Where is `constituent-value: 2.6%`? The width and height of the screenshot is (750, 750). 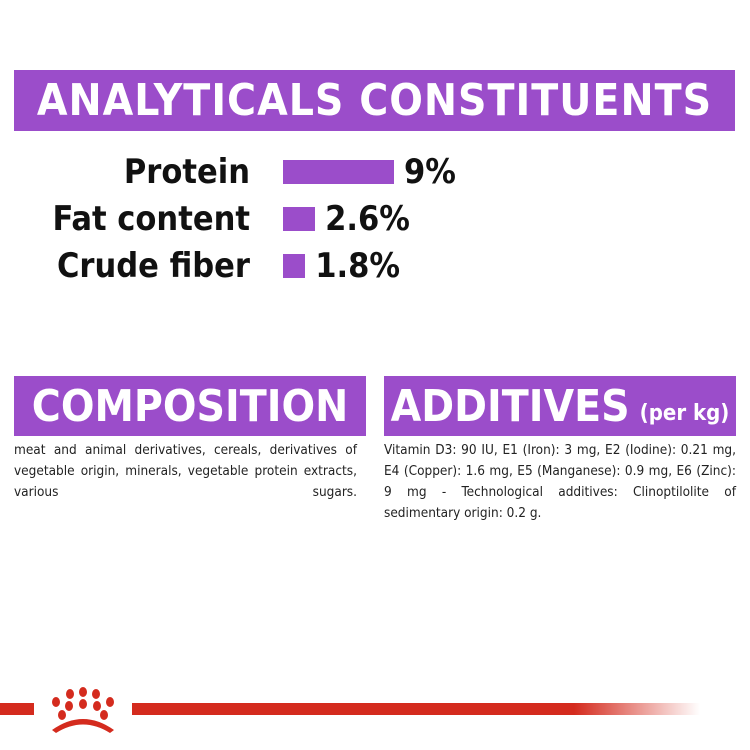
constituent-value: 2.6% is located at coordinates (367, 219).